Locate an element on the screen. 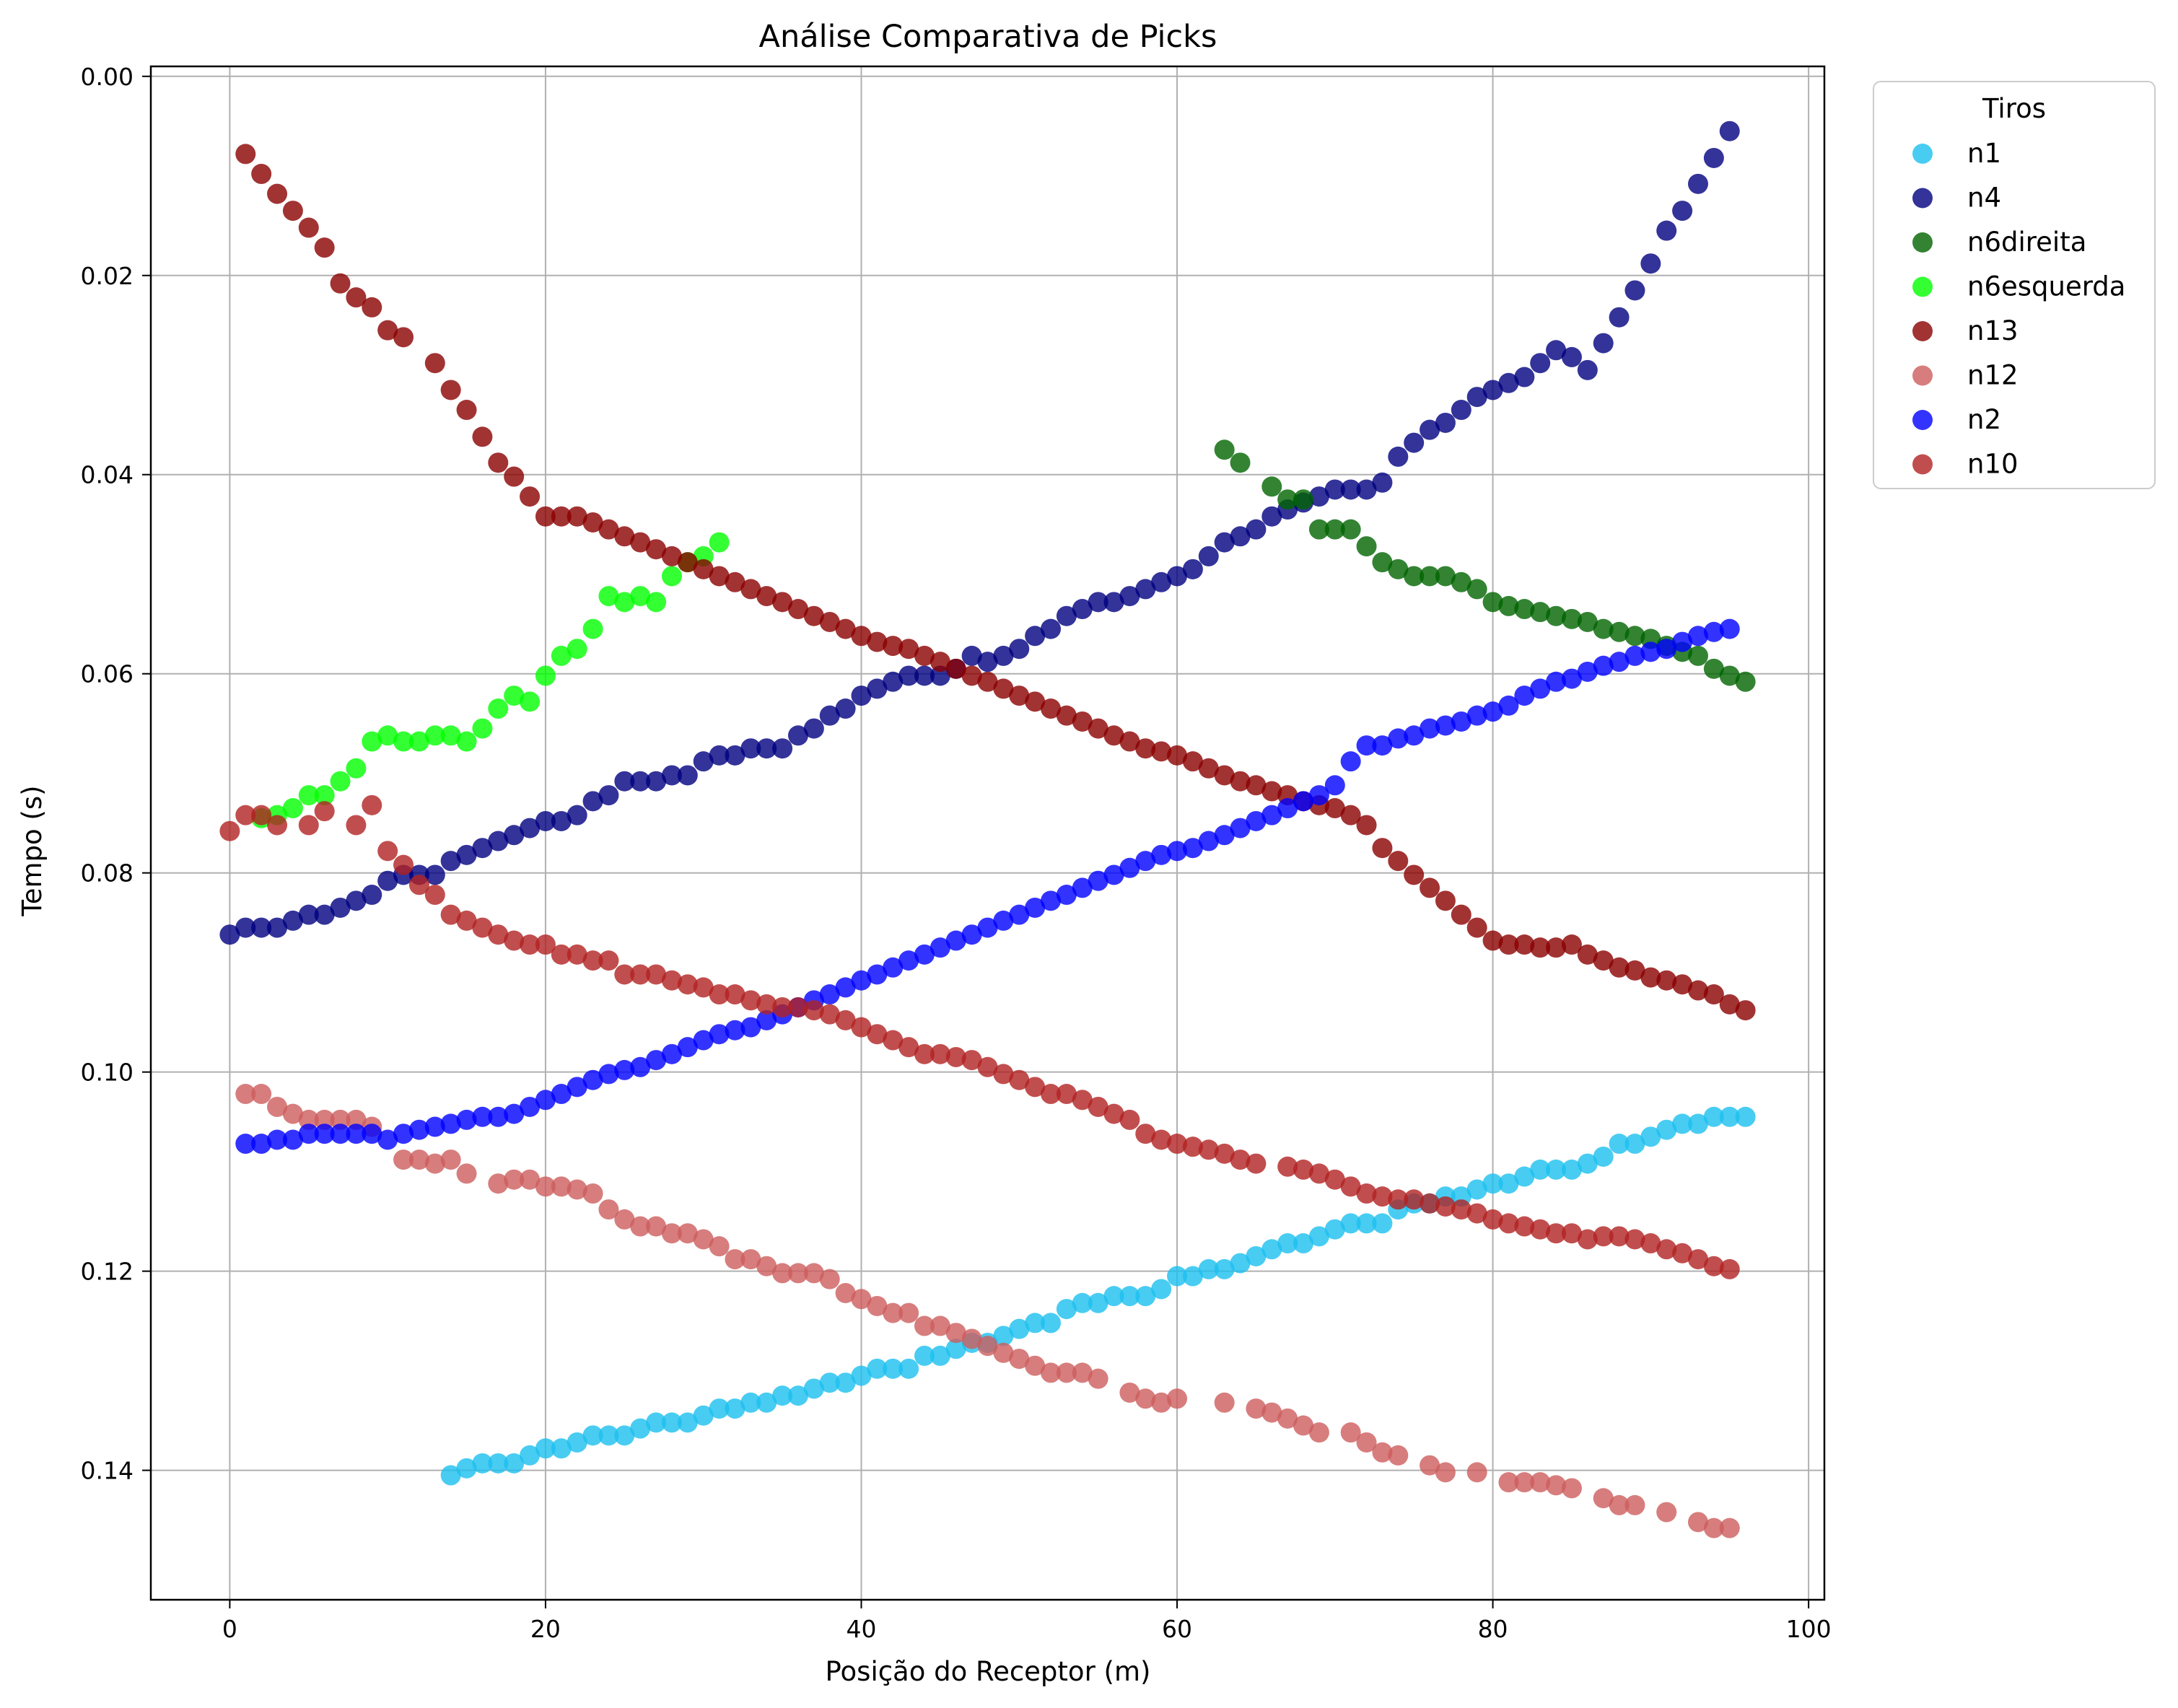 The width and height of the screenshot is (2178, 1708). legend-label-n2: n2 is located at coordinates (1984, 419).